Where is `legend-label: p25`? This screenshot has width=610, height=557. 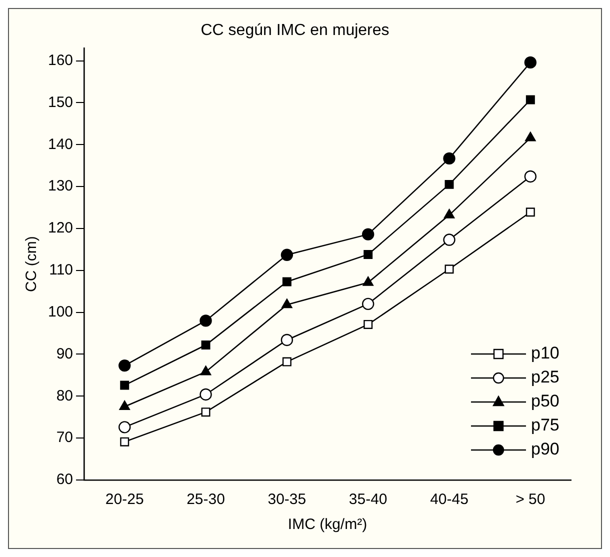 legend-label: p25 is located at coordinates (545, 377).